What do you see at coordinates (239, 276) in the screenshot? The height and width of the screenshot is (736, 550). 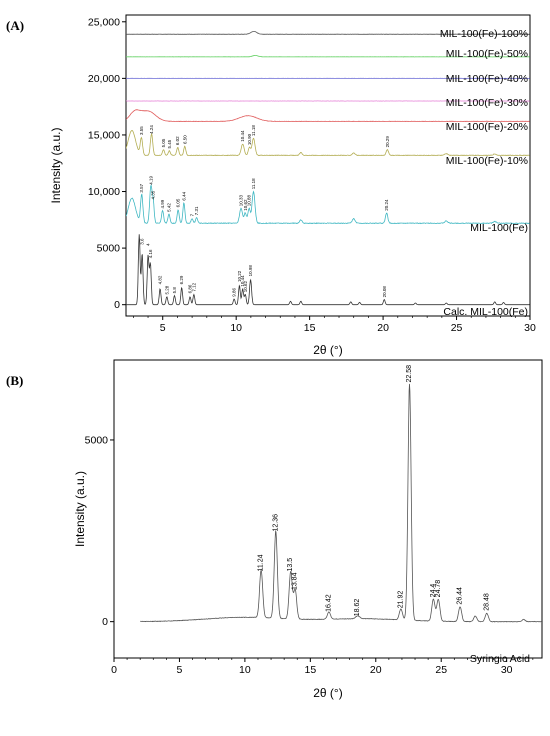 I see `peak-label: 10.22` at bounding box center [239, 276].